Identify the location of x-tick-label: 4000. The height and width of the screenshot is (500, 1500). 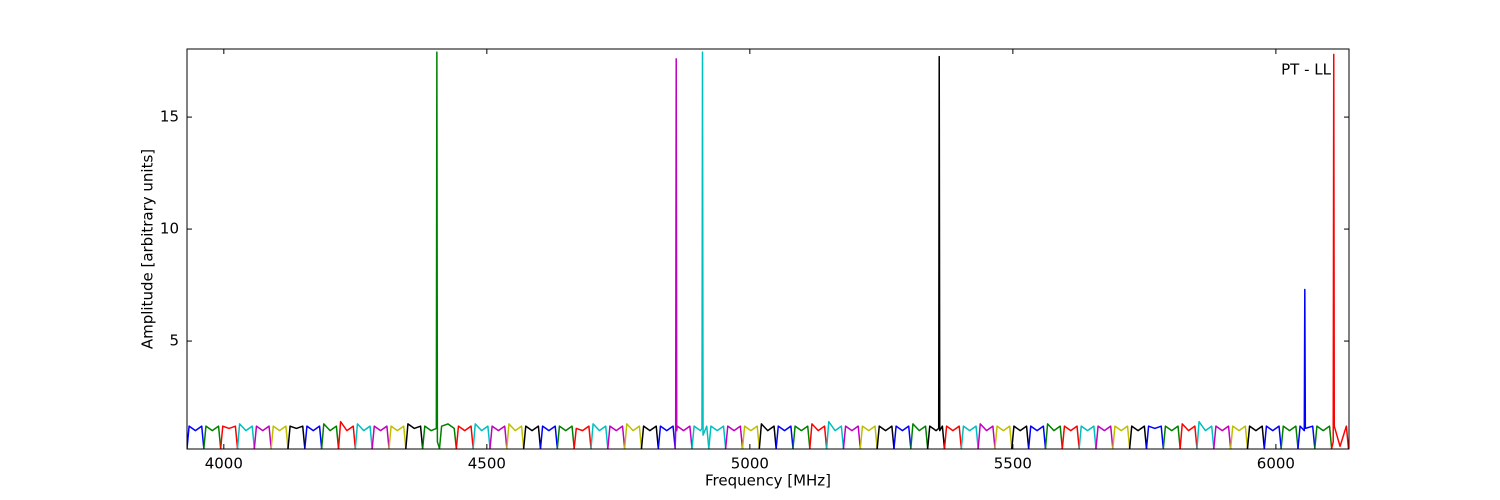
(224, 464).